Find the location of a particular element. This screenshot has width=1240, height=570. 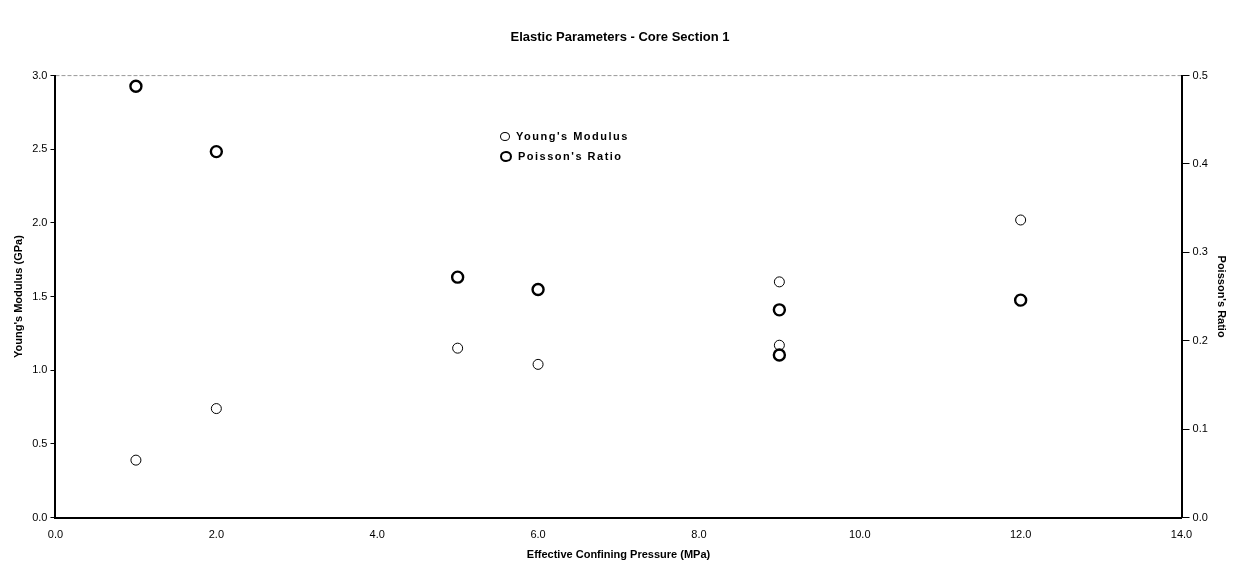

x-tick-label: 6.0 is located at coordinates (538, 534).